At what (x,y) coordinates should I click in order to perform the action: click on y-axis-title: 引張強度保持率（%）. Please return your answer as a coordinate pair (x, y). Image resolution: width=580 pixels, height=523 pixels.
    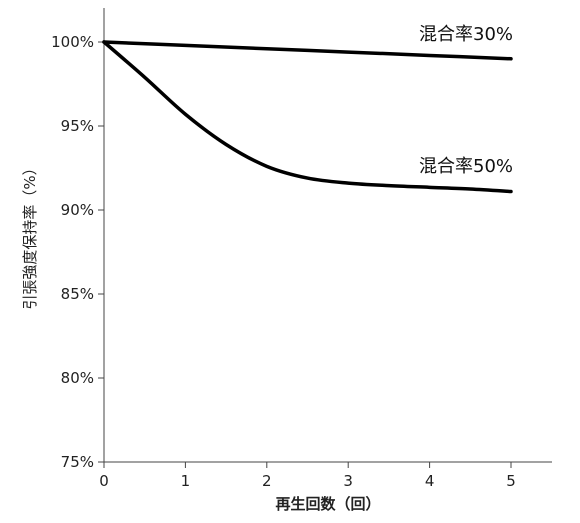
    Looking at the image, I should click on (30, 234).